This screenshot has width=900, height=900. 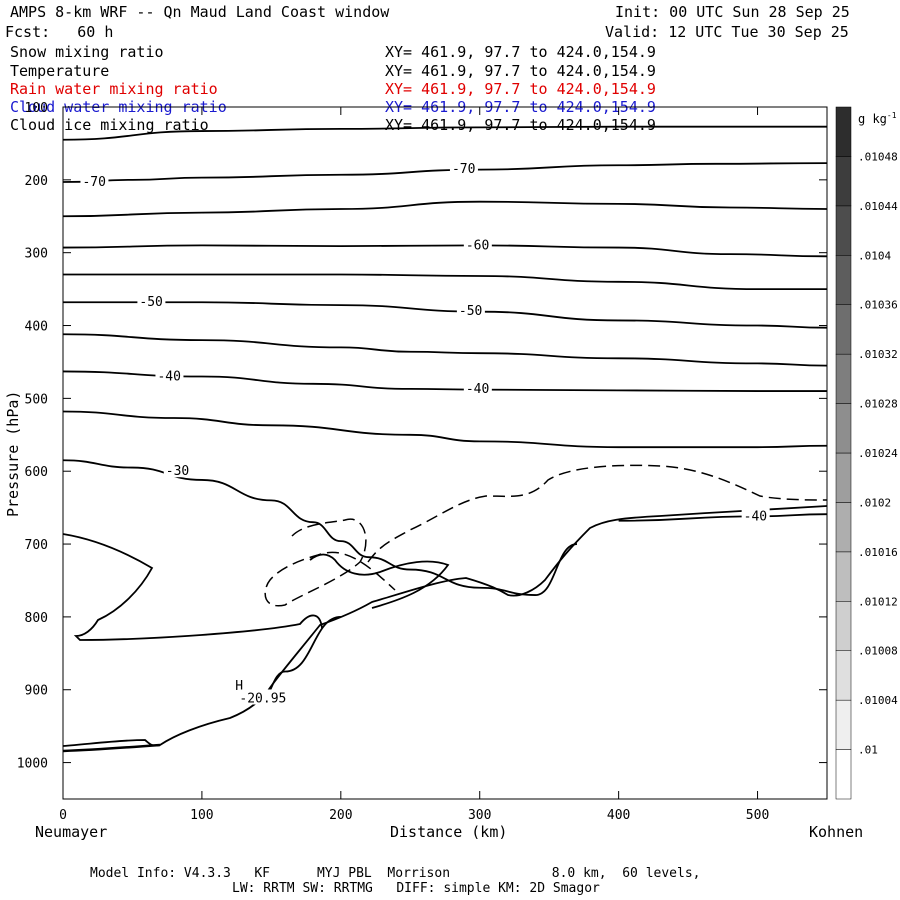 What do you see at coordinates (87, 52) in the screenshot?
I see `legend-snow-label: Snow mixing ratio` at bounding box center [87, 52].